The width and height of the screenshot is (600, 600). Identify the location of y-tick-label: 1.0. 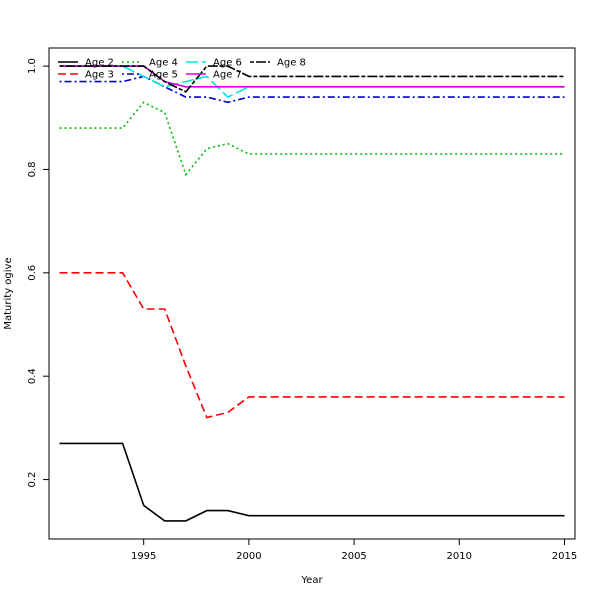
(32, 66).